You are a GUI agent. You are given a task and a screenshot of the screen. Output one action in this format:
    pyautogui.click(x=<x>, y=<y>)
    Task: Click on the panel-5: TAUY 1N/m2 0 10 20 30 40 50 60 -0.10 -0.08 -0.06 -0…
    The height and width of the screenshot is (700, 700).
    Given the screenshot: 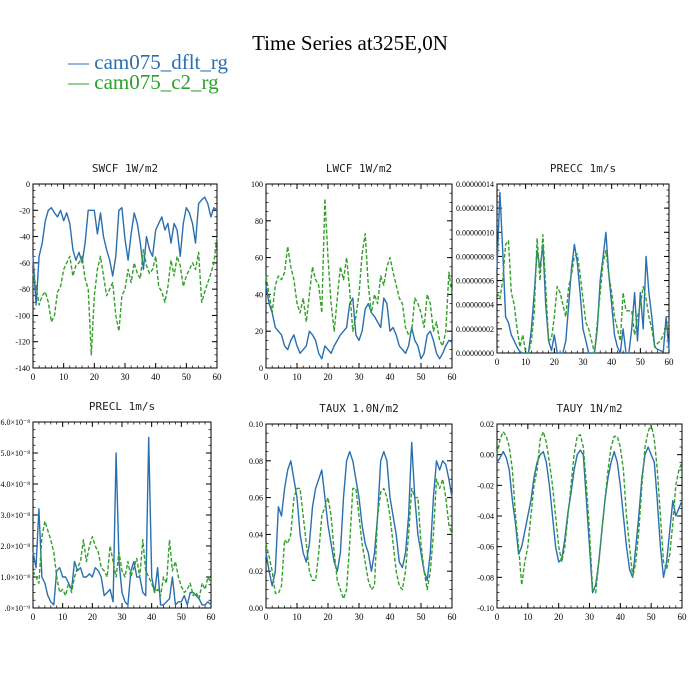 What is the action you would take?
    pyautogui.click(x=582, y=512)
    